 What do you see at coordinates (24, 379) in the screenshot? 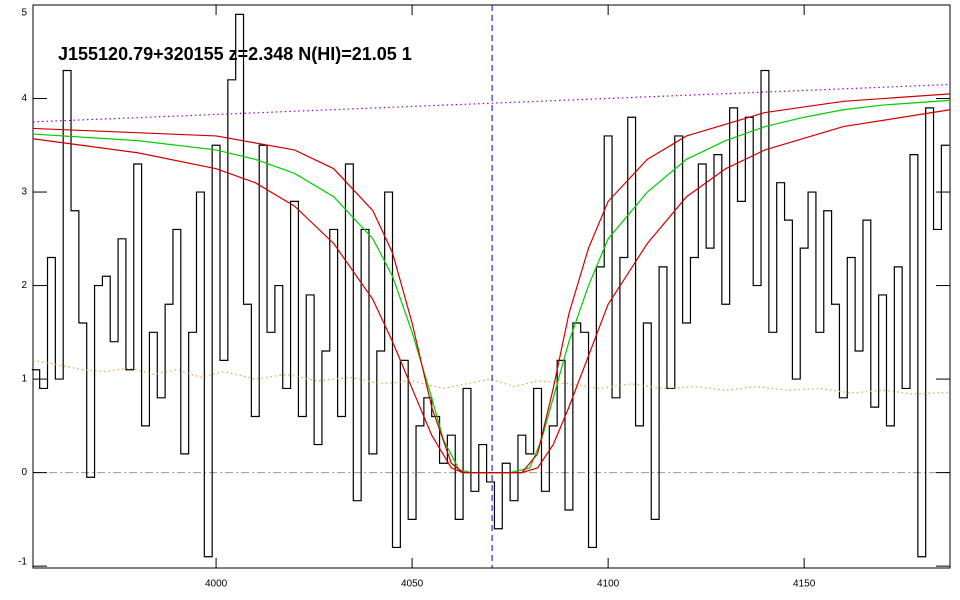
I see `y-tick-label: 1` at bounding box center [24, 379].